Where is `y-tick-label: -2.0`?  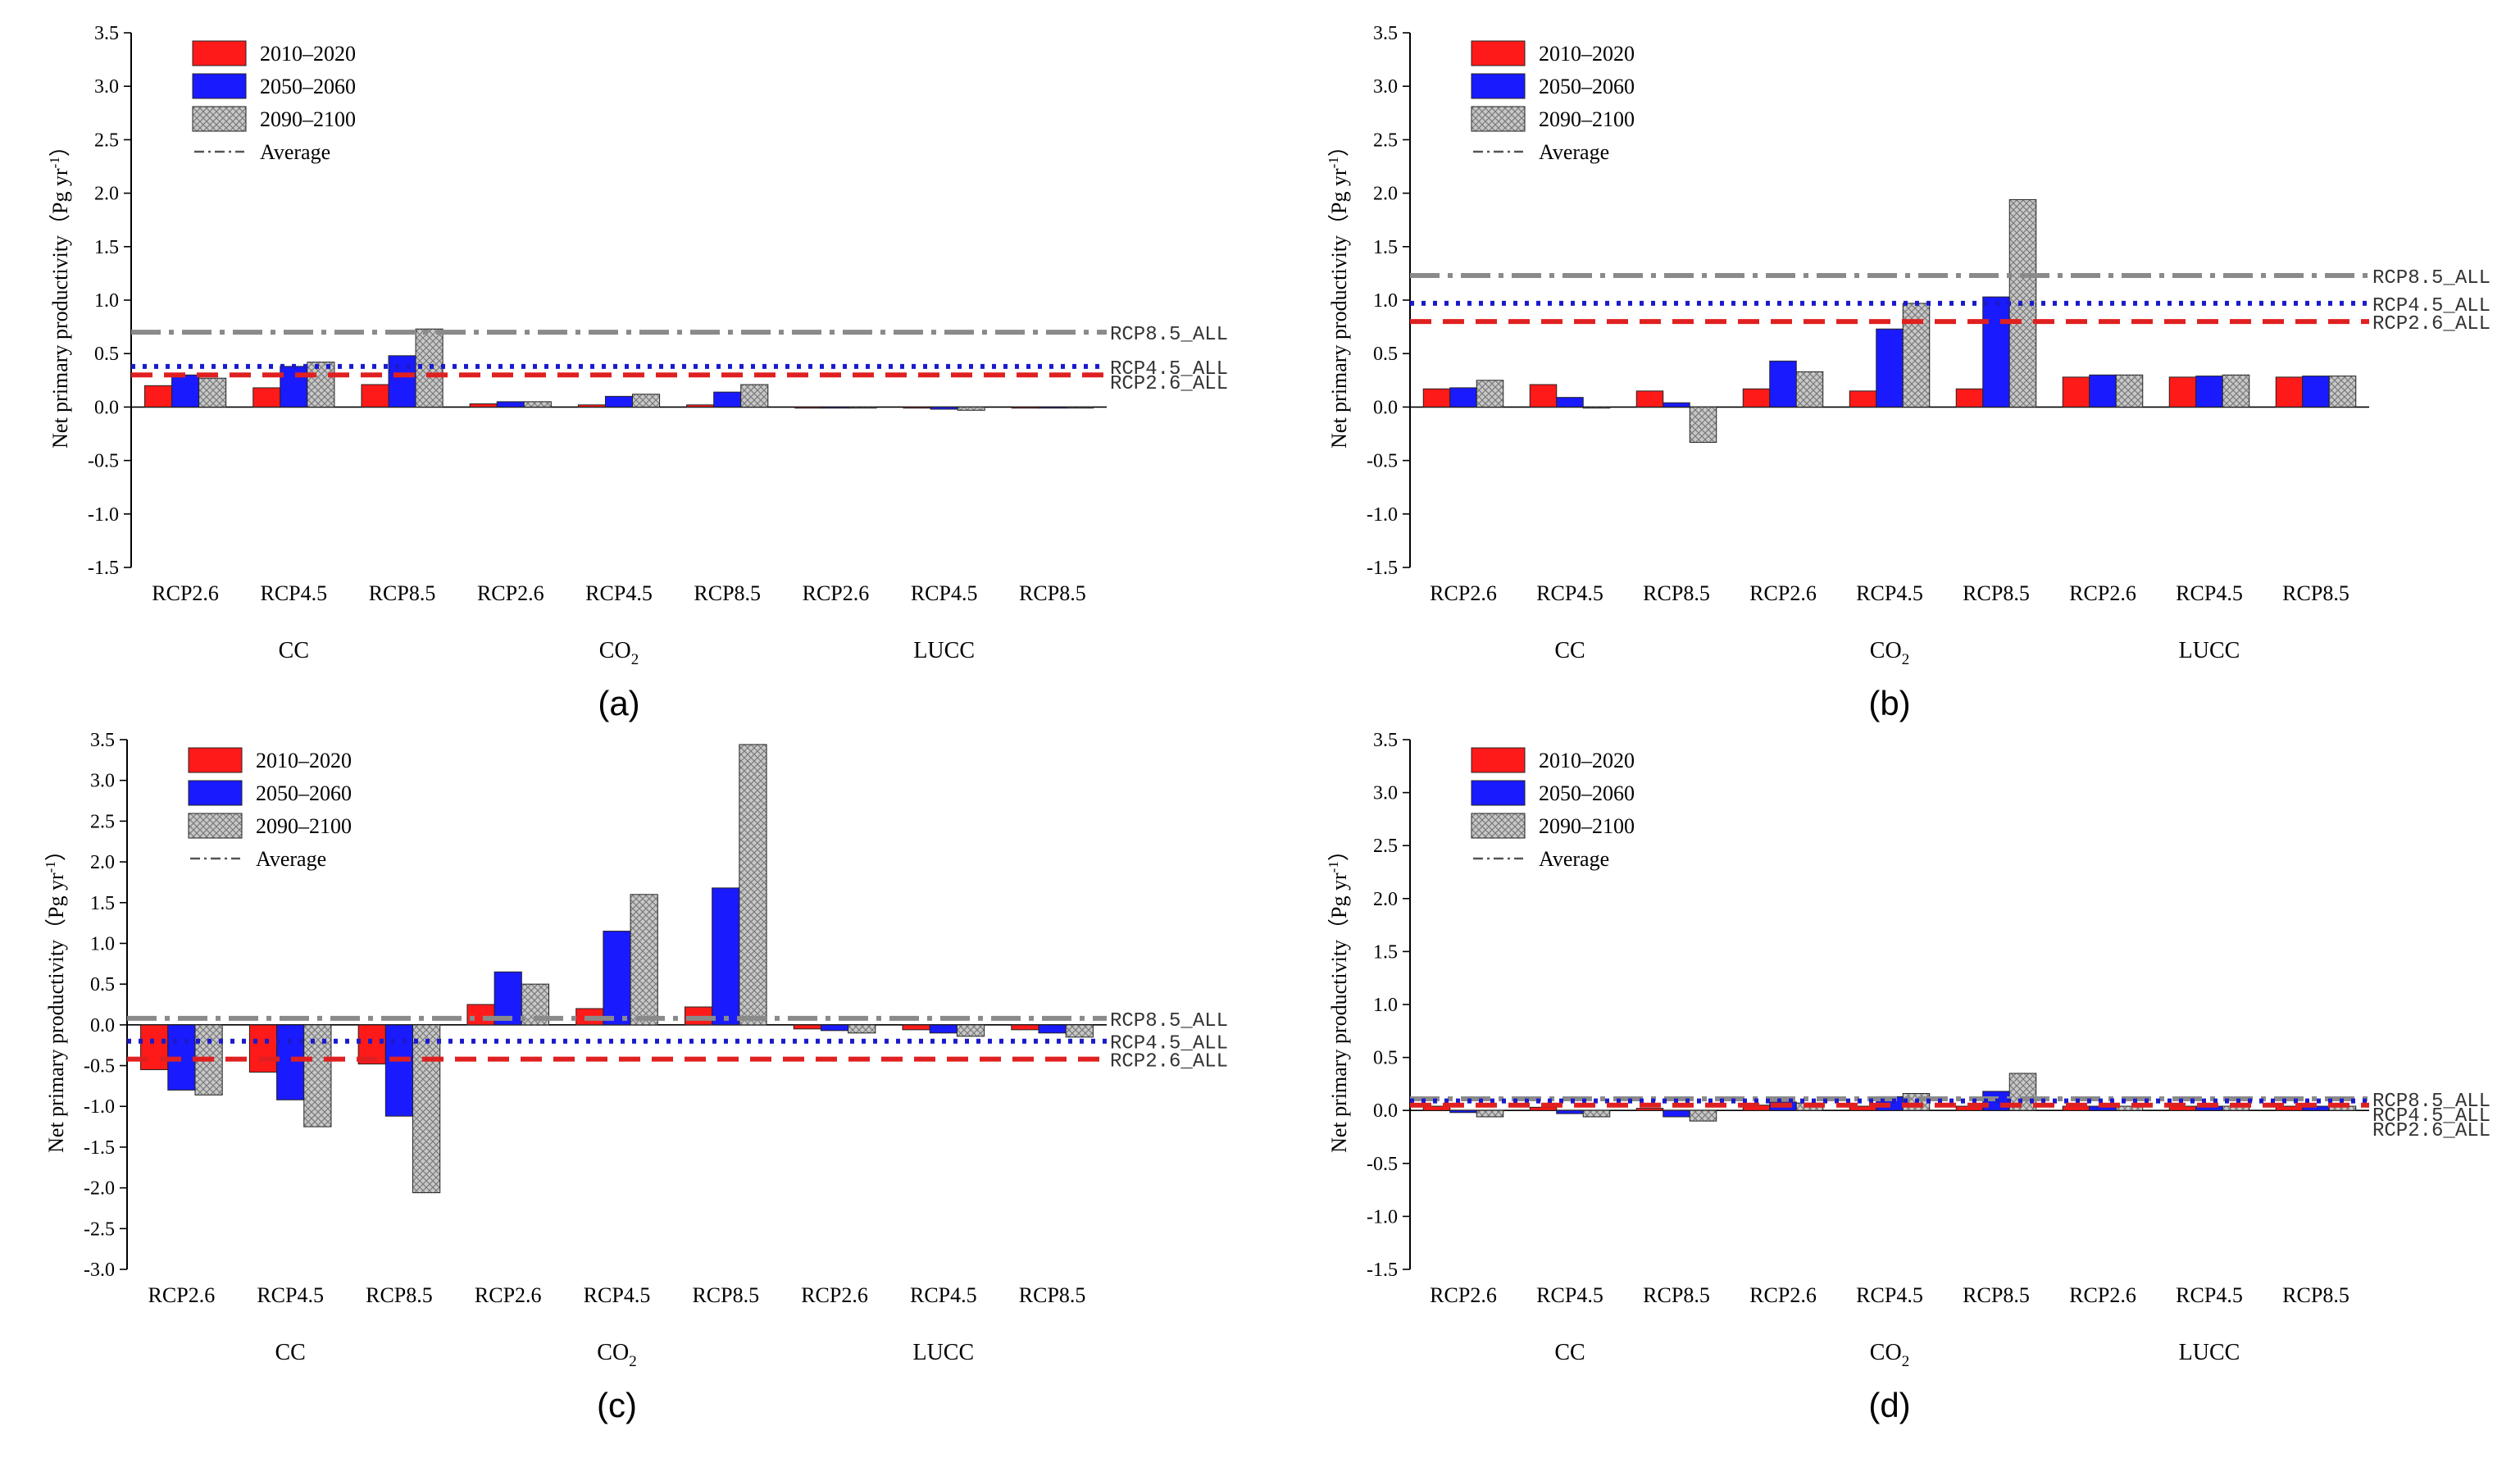 y-tick-label: -2.0 is located at coordinates (99, 1189).